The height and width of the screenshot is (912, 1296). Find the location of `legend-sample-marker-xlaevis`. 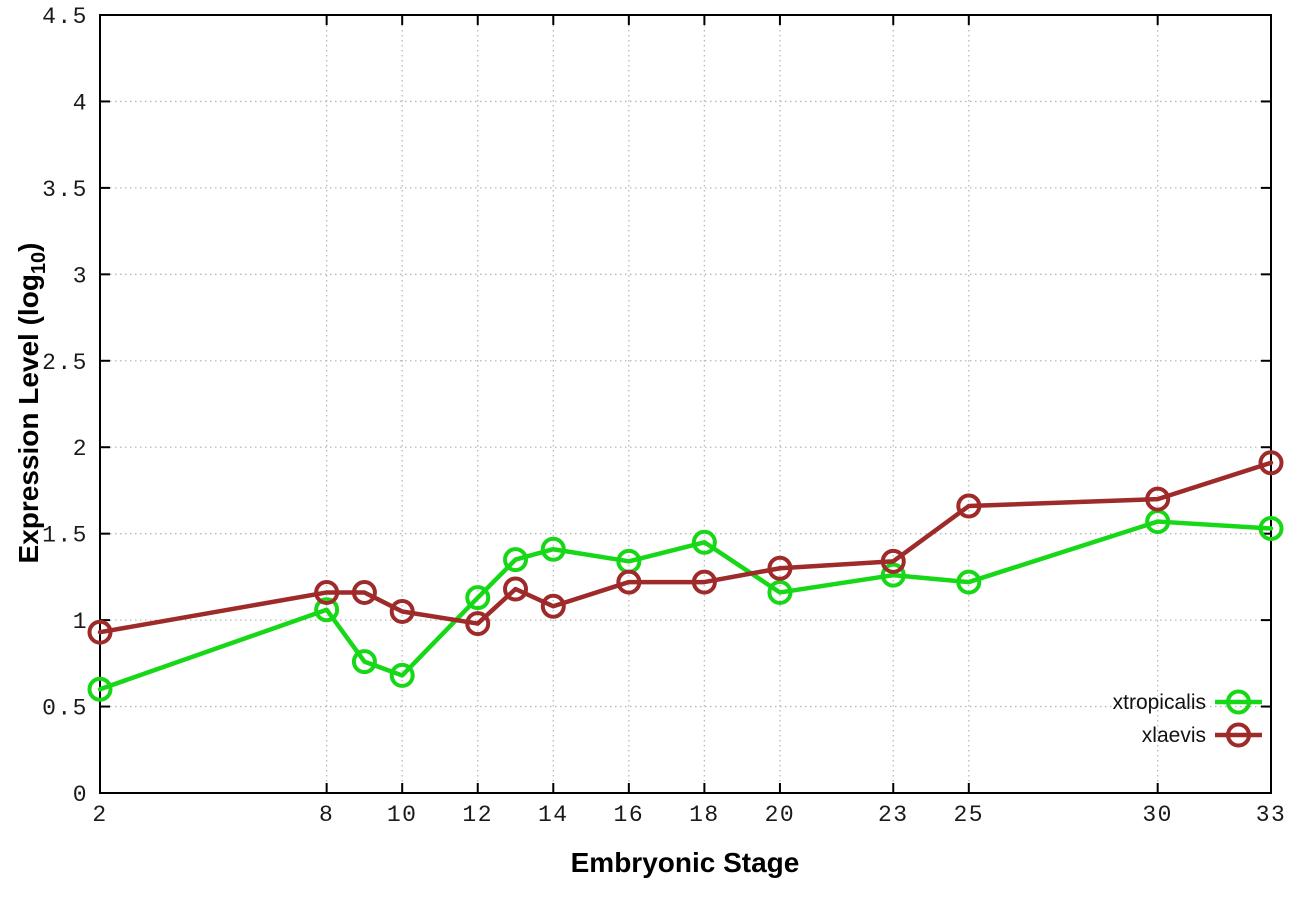

legend-sample-marker-xlaevis is located at coordinates (1238, 735).